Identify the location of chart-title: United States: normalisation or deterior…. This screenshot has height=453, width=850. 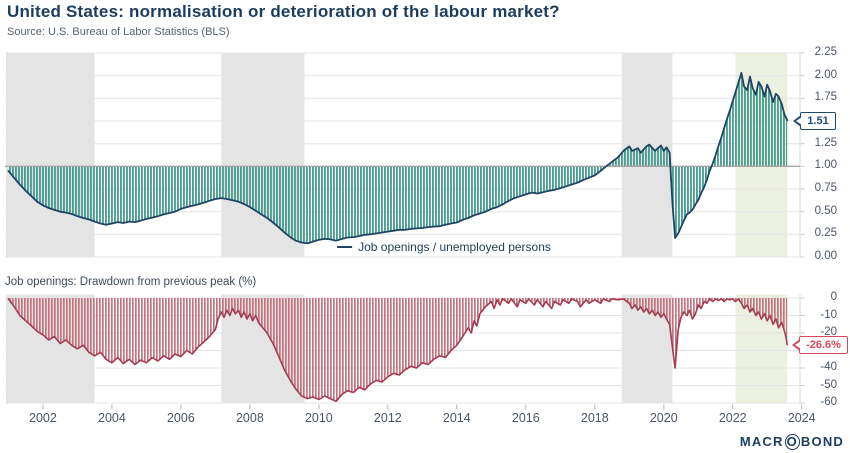
(283, 11).